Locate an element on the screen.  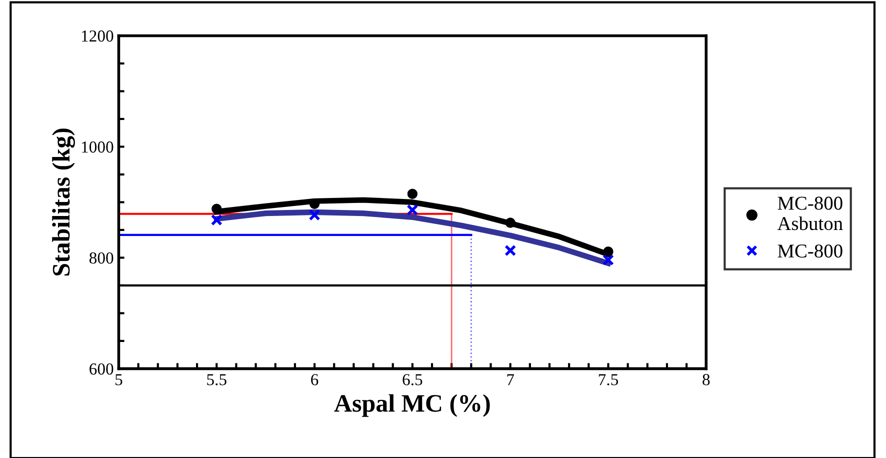
x-tick-label: 5.5 is located at coordinates (216, 380).